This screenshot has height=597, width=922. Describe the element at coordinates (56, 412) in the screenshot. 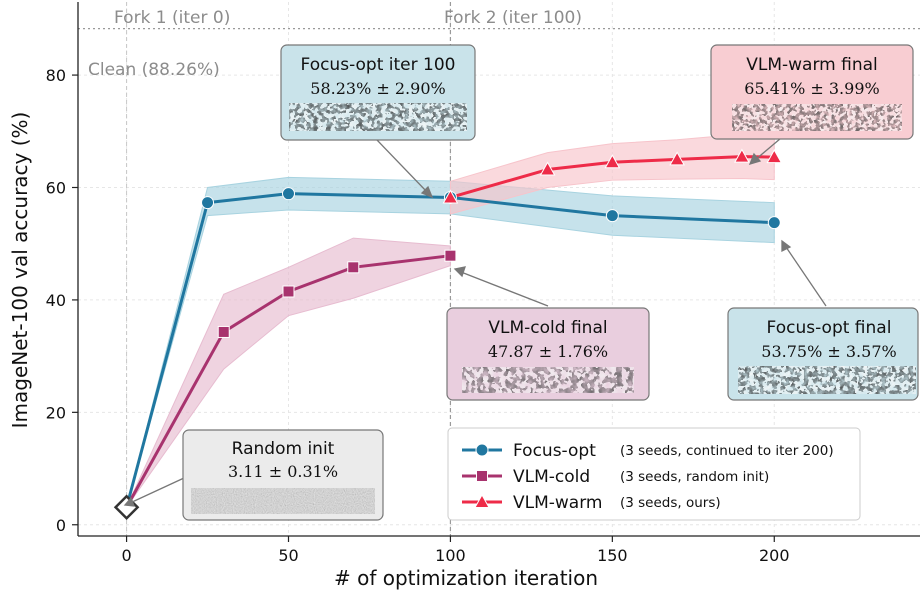

I see `y-tick-label-1: 20` at that location.